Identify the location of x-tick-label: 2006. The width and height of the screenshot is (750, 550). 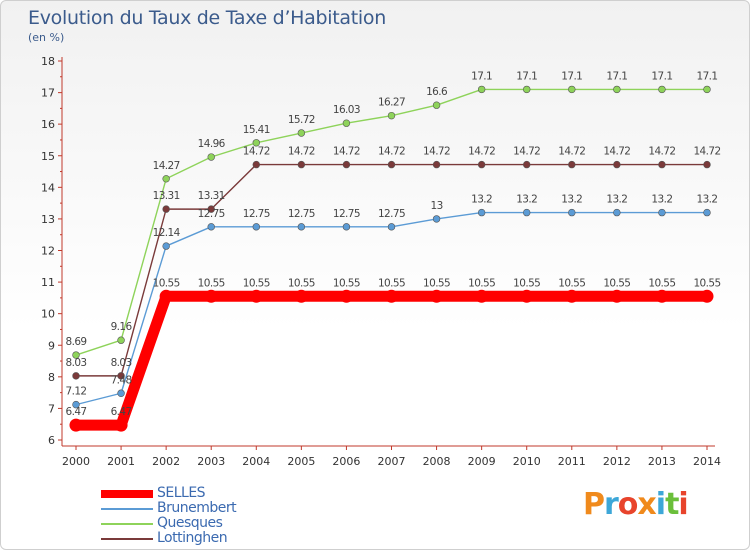
(346, 461).